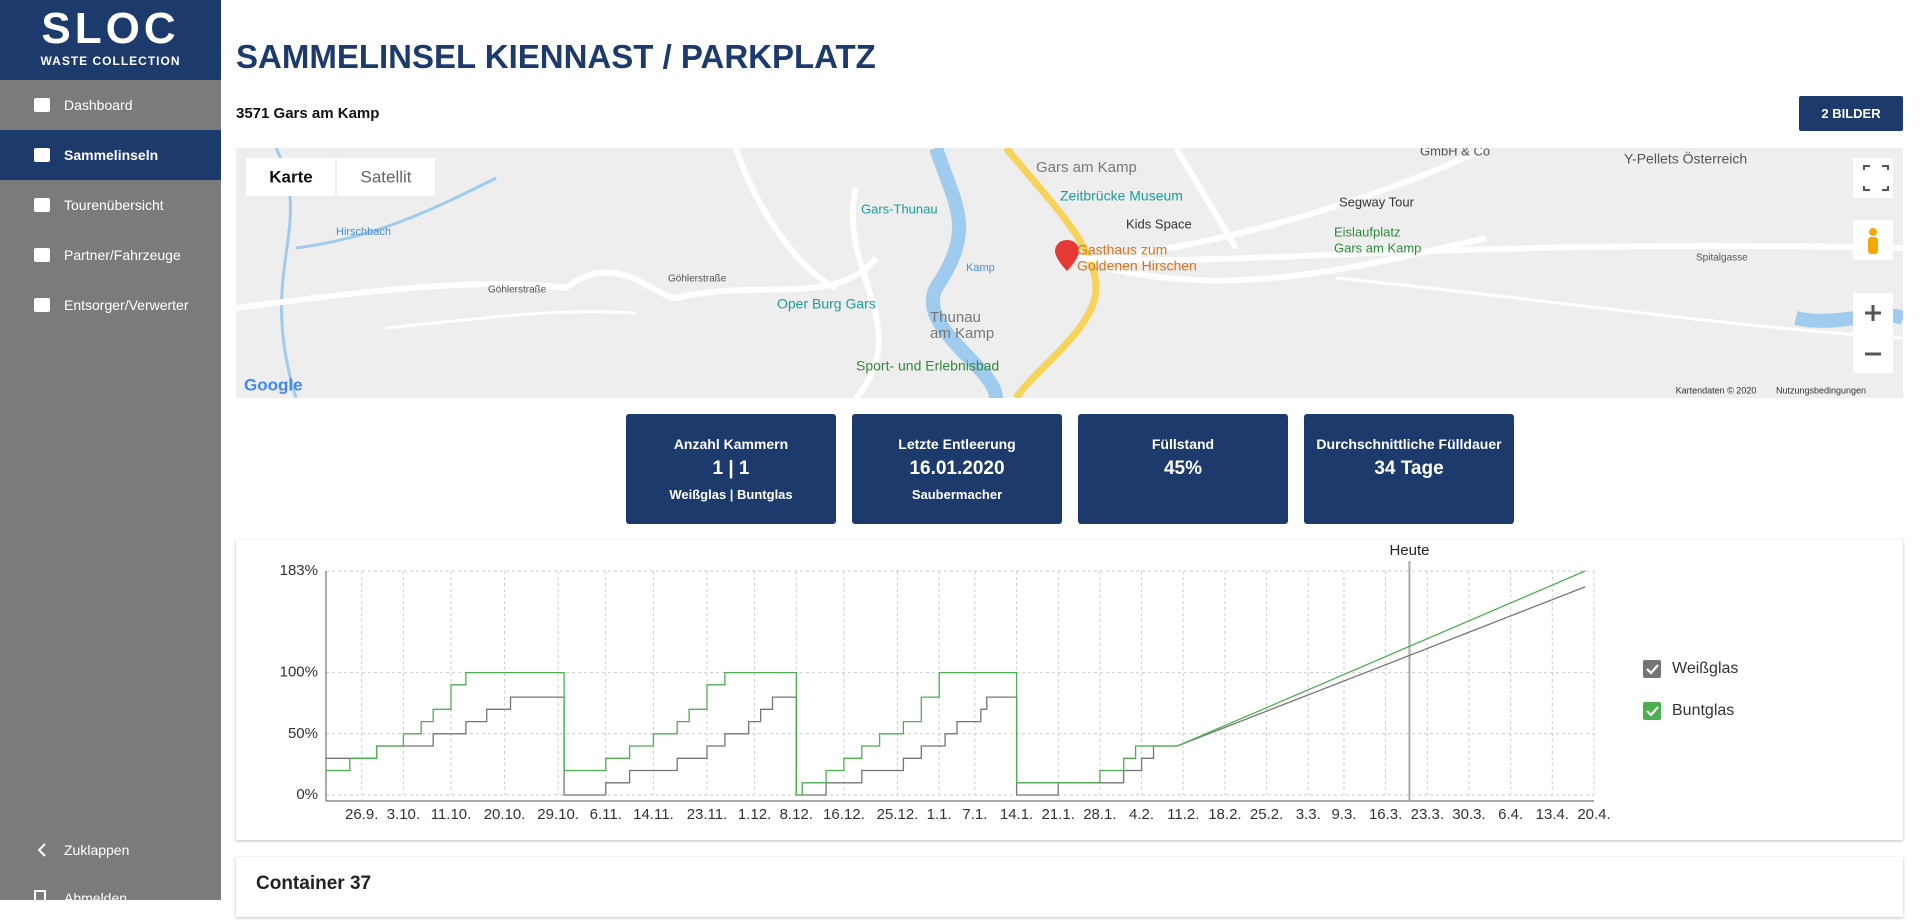 Image resolution: width=1920 pixels, height=923 pixels. Describe the element at coordinates (558, 814) in the screenshot. I see `x-tick-label: 29.10.` at that location.